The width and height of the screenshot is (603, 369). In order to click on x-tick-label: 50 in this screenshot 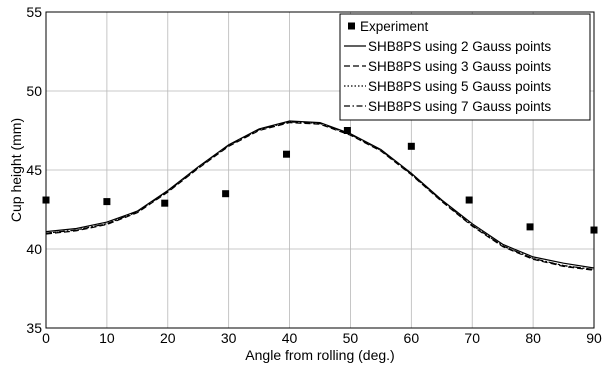, I will do `click(351, 338)`.